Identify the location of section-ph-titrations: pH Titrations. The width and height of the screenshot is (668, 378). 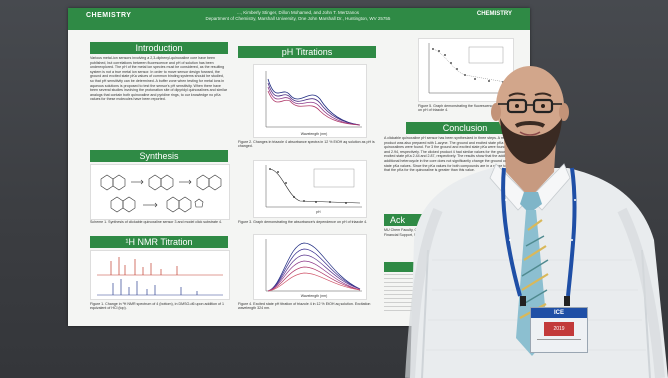
(307, 52).